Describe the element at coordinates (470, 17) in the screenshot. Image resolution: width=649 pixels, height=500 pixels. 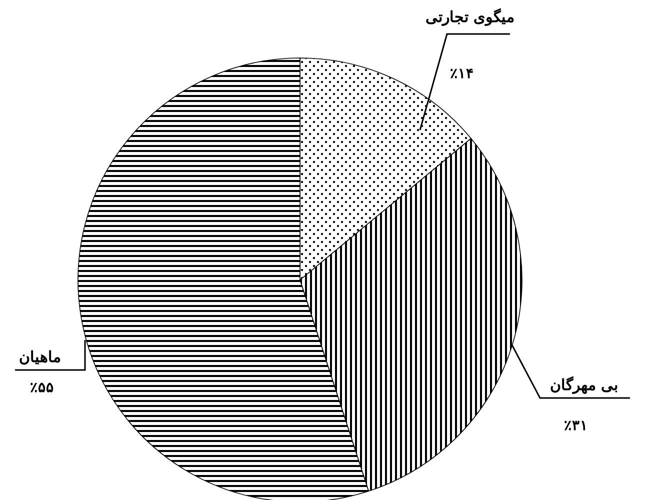
I see `slice-label: میگوی تجارتی` at that location.